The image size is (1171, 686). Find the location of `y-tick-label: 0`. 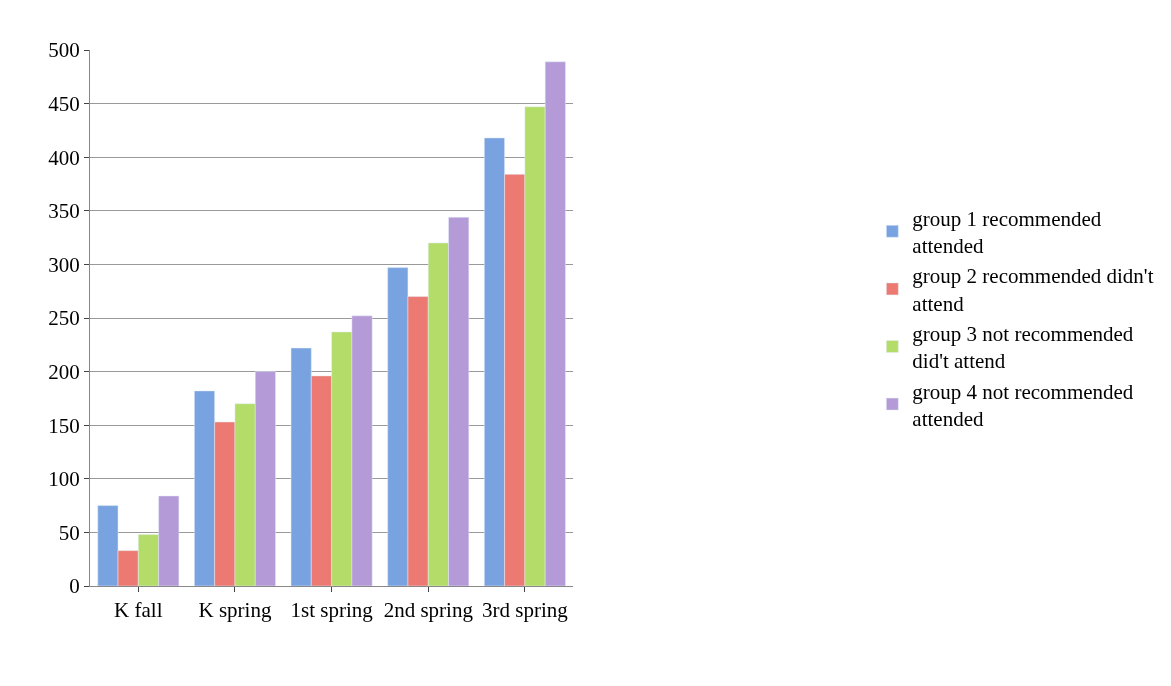

y-tick-label: 0 is located at coordinates (74, 586).